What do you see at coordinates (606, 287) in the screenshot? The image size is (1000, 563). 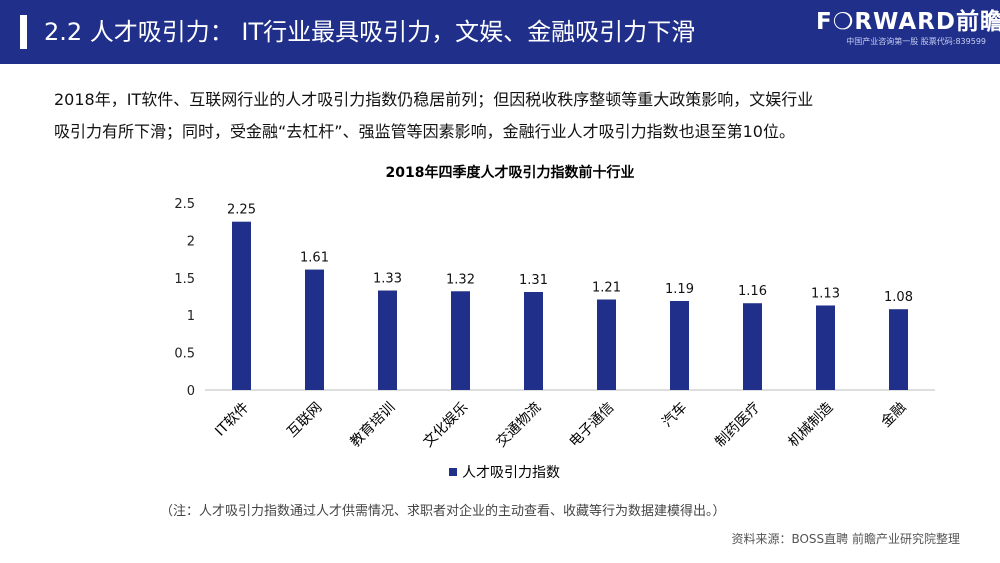 I see `data-label: 1.21` at bounding box center [606, 287].